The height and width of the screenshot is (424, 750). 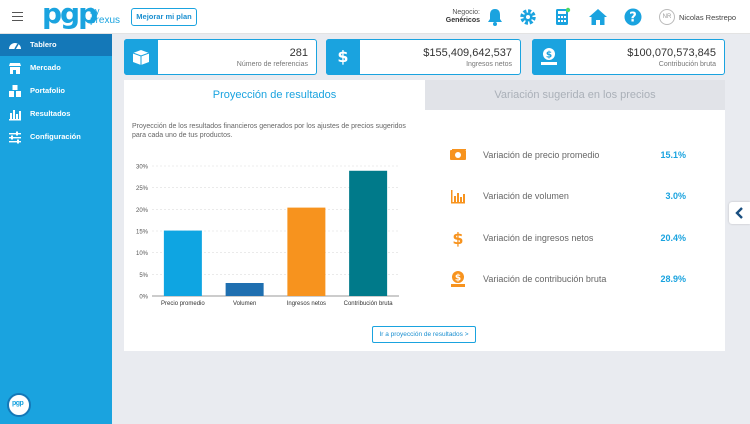 What do you see at coordinates (306, 304) in the screenshot?
I see `x-tick-label: Ingresos netos` at bounding box center [306, 304].